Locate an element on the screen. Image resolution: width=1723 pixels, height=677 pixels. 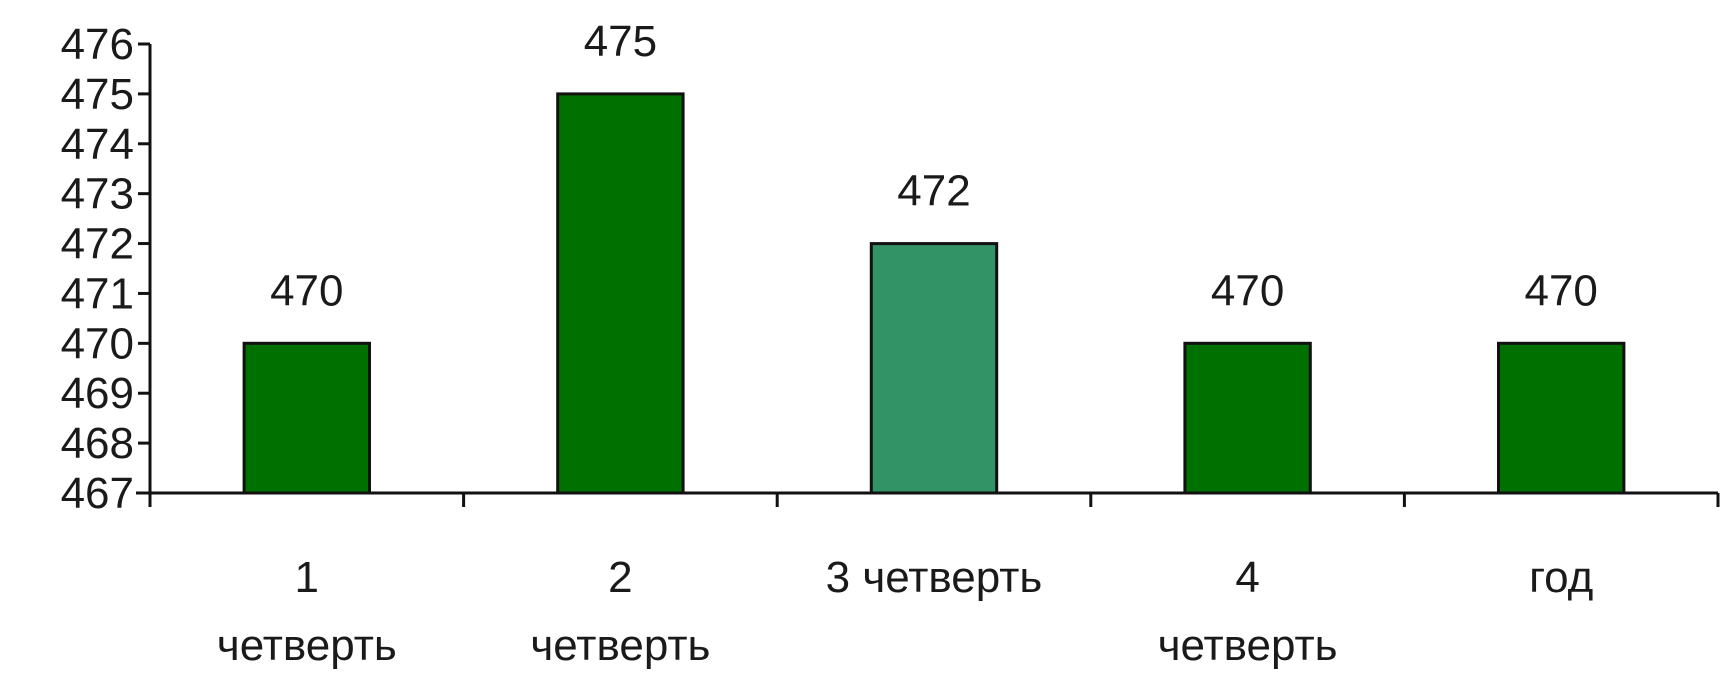
y-tick-label: 476 is located at coordinates (97, 44).